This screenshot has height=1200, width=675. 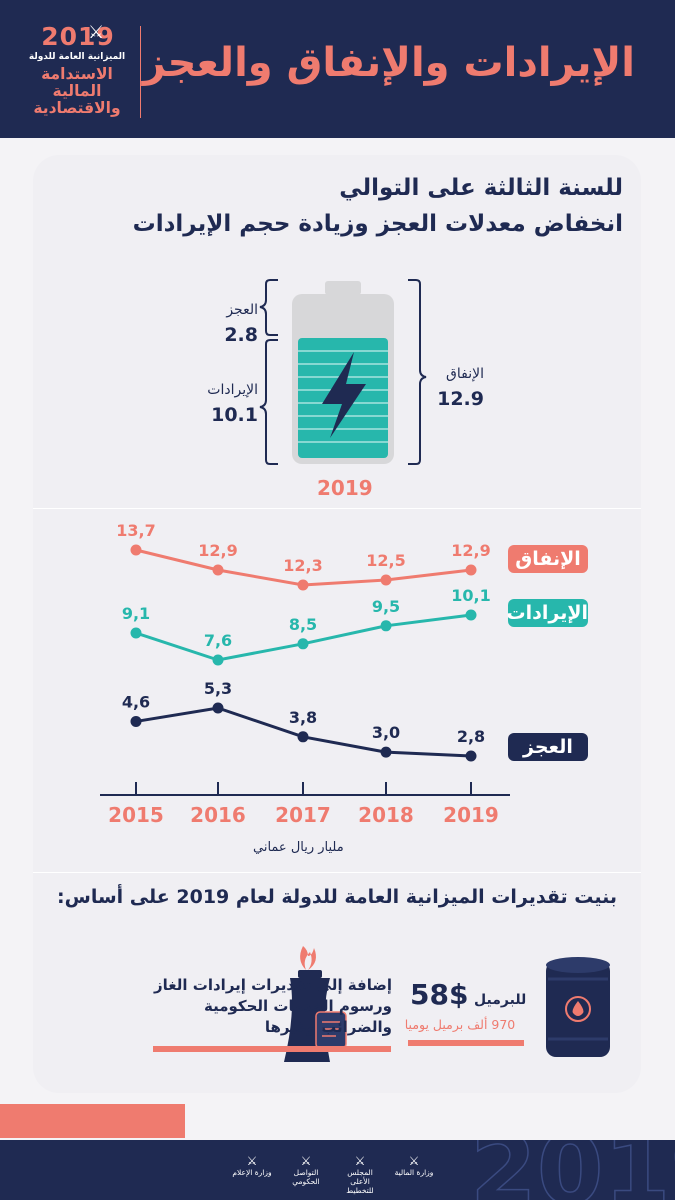 I want to click on logo-text: الاستدامة المالية والاقتصادية, so click(x=77, y=91).